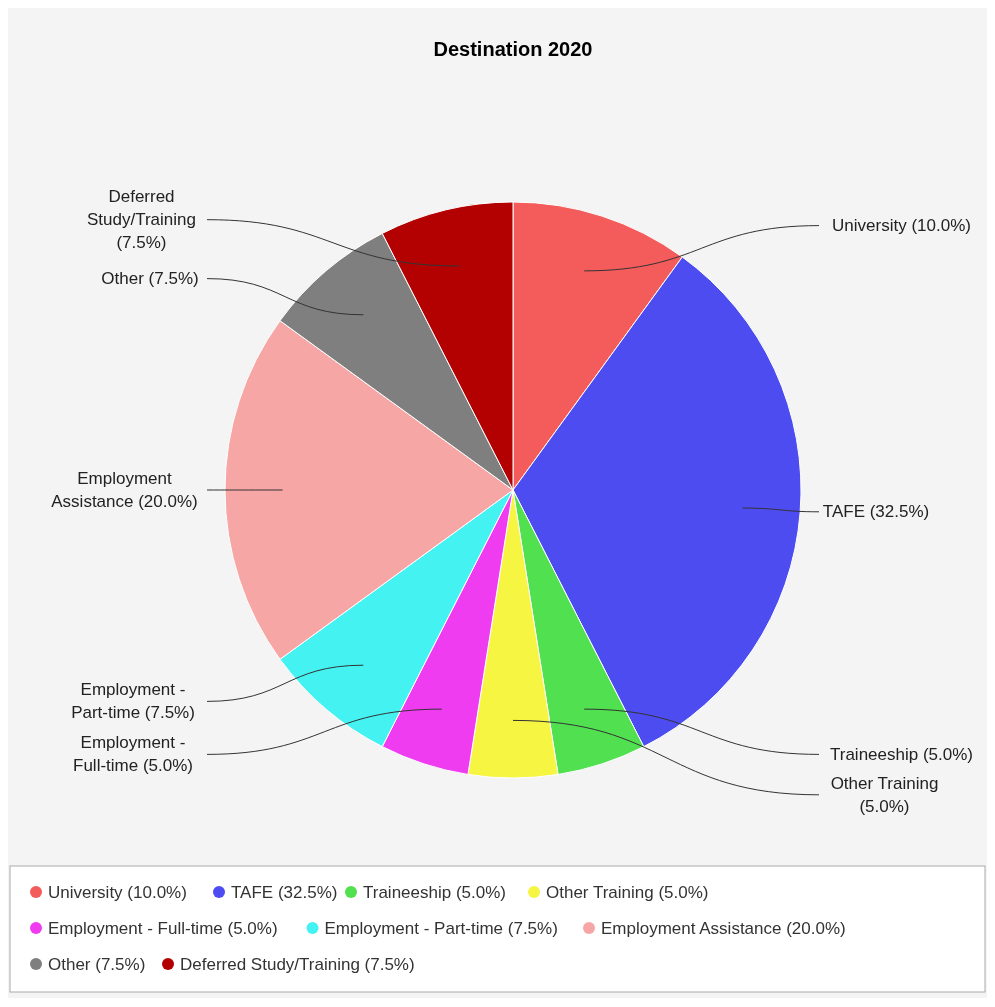 The width and height of the screenshot is (995, 1007). I want to click on legend-label: Employment - Part-time, so click(416, 928).